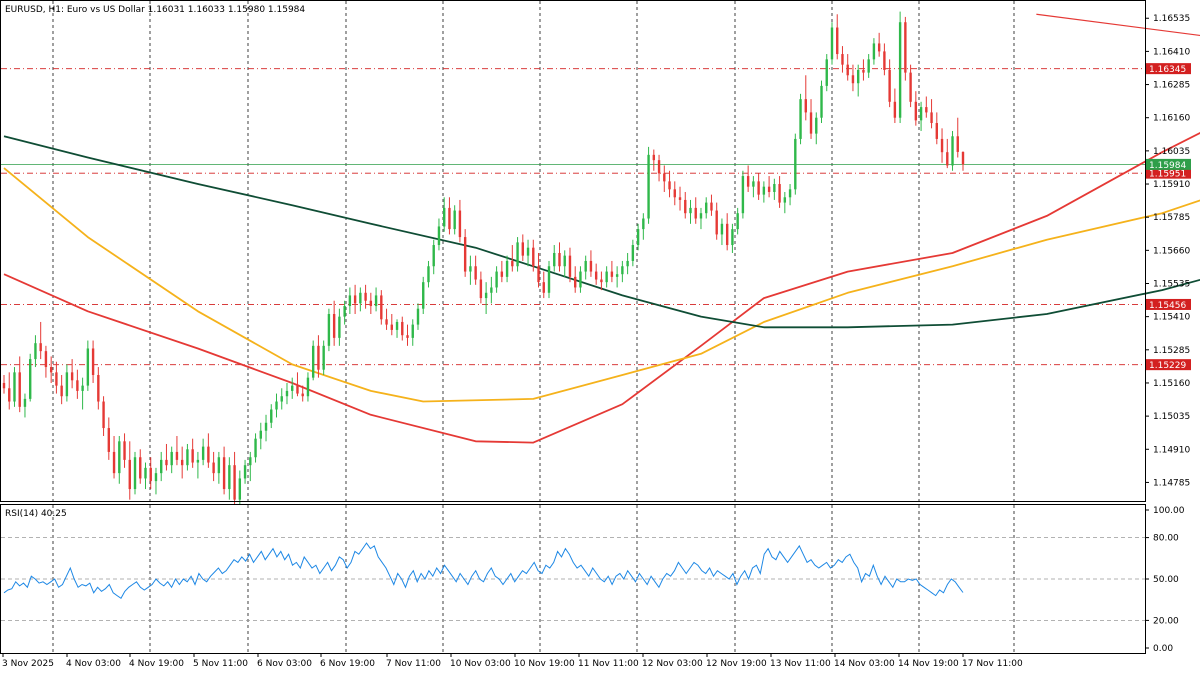 The image size is (1200, 675). I want to click on x-tick-label: 13 Nov 11:00, so click(800, 664).